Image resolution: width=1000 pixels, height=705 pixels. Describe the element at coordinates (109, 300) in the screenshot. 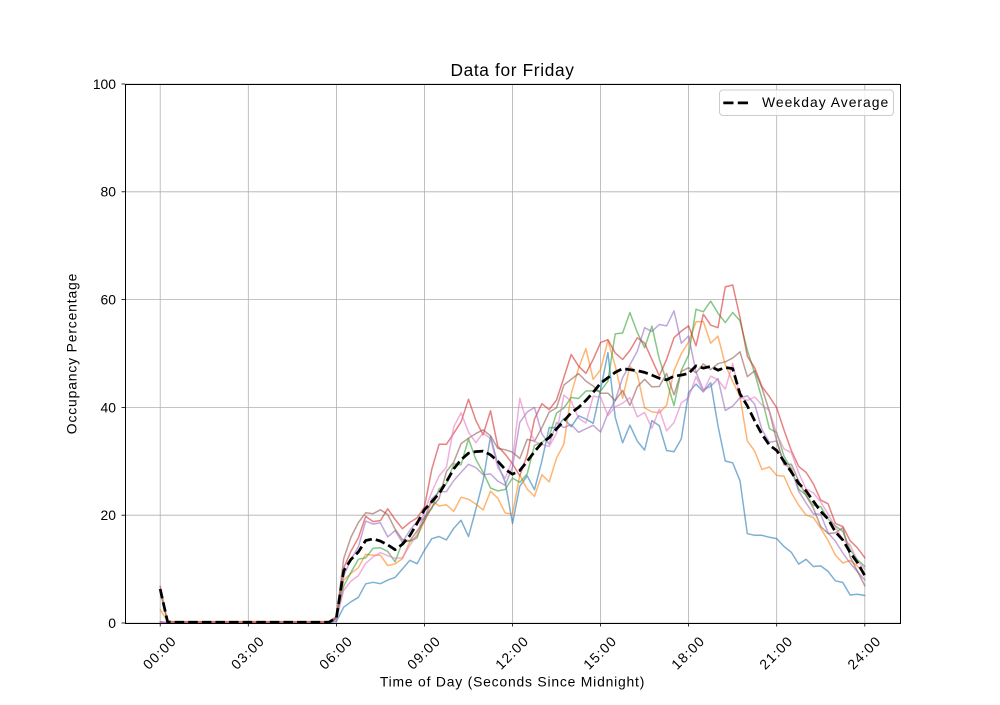

I see `svg-text: 60` at that location.